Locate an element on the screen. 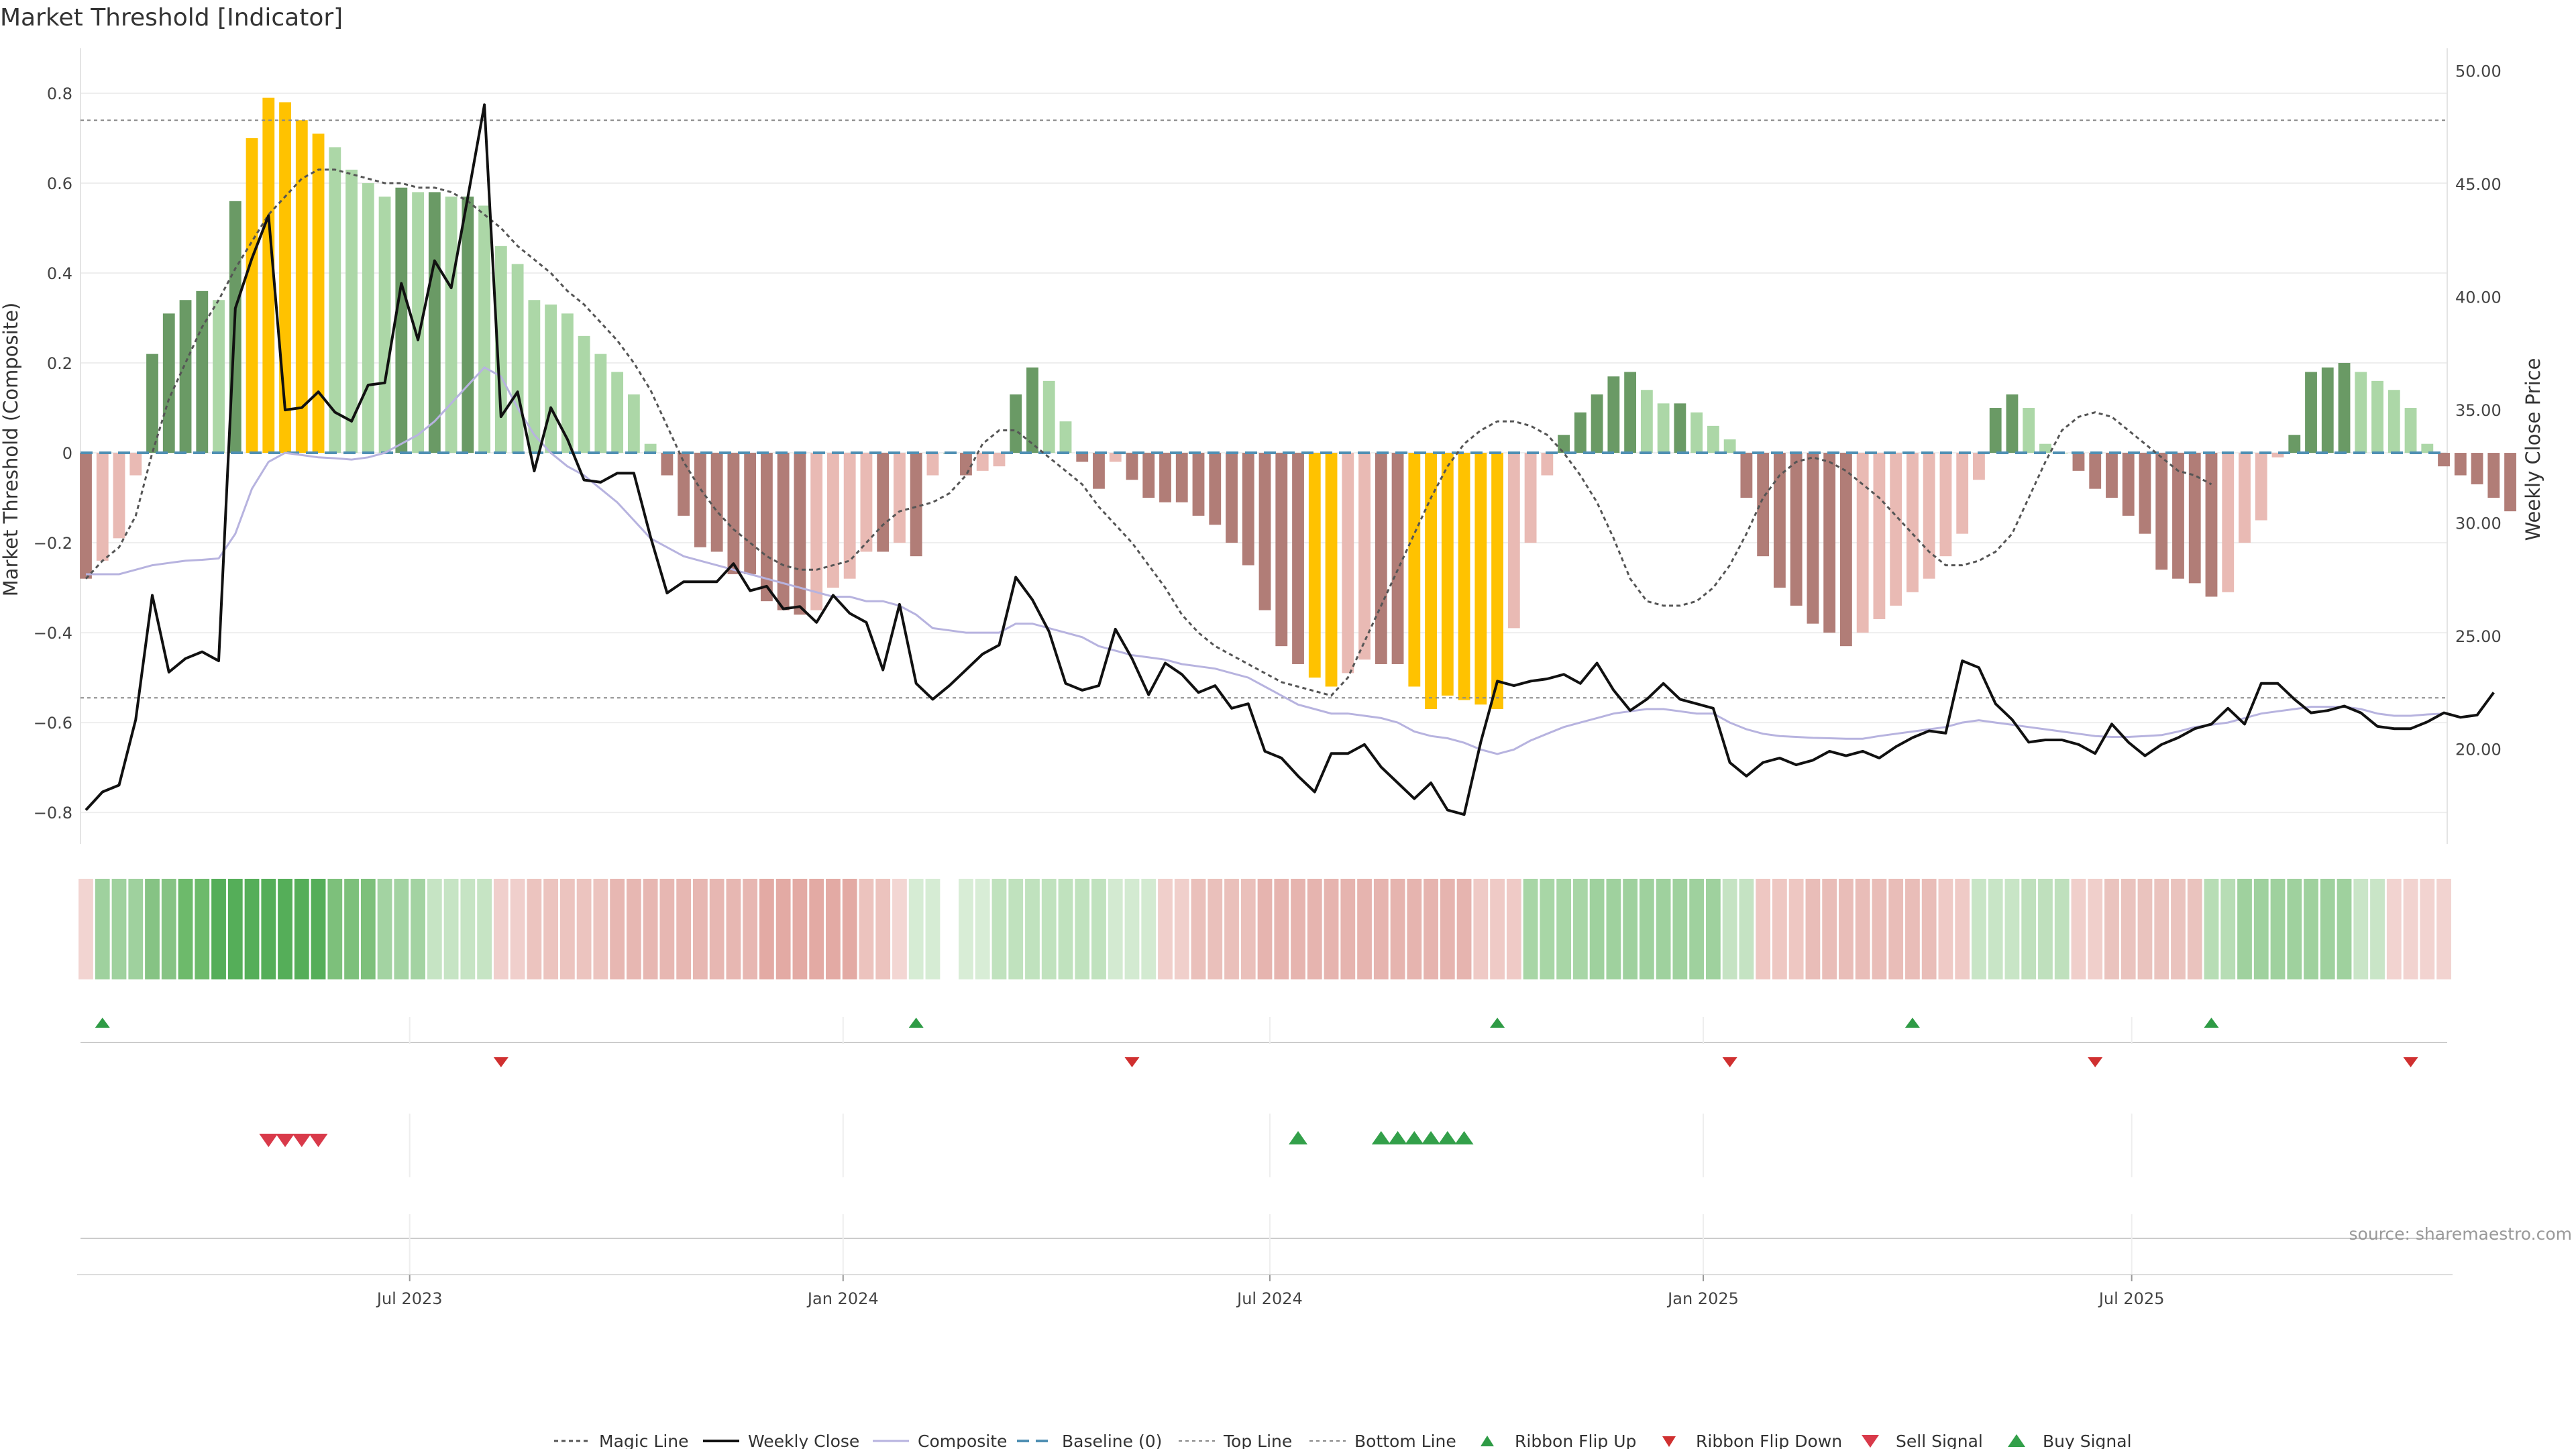  legend-item-sell-signal: Sell Signal is located at coordinates (1922, 1440).